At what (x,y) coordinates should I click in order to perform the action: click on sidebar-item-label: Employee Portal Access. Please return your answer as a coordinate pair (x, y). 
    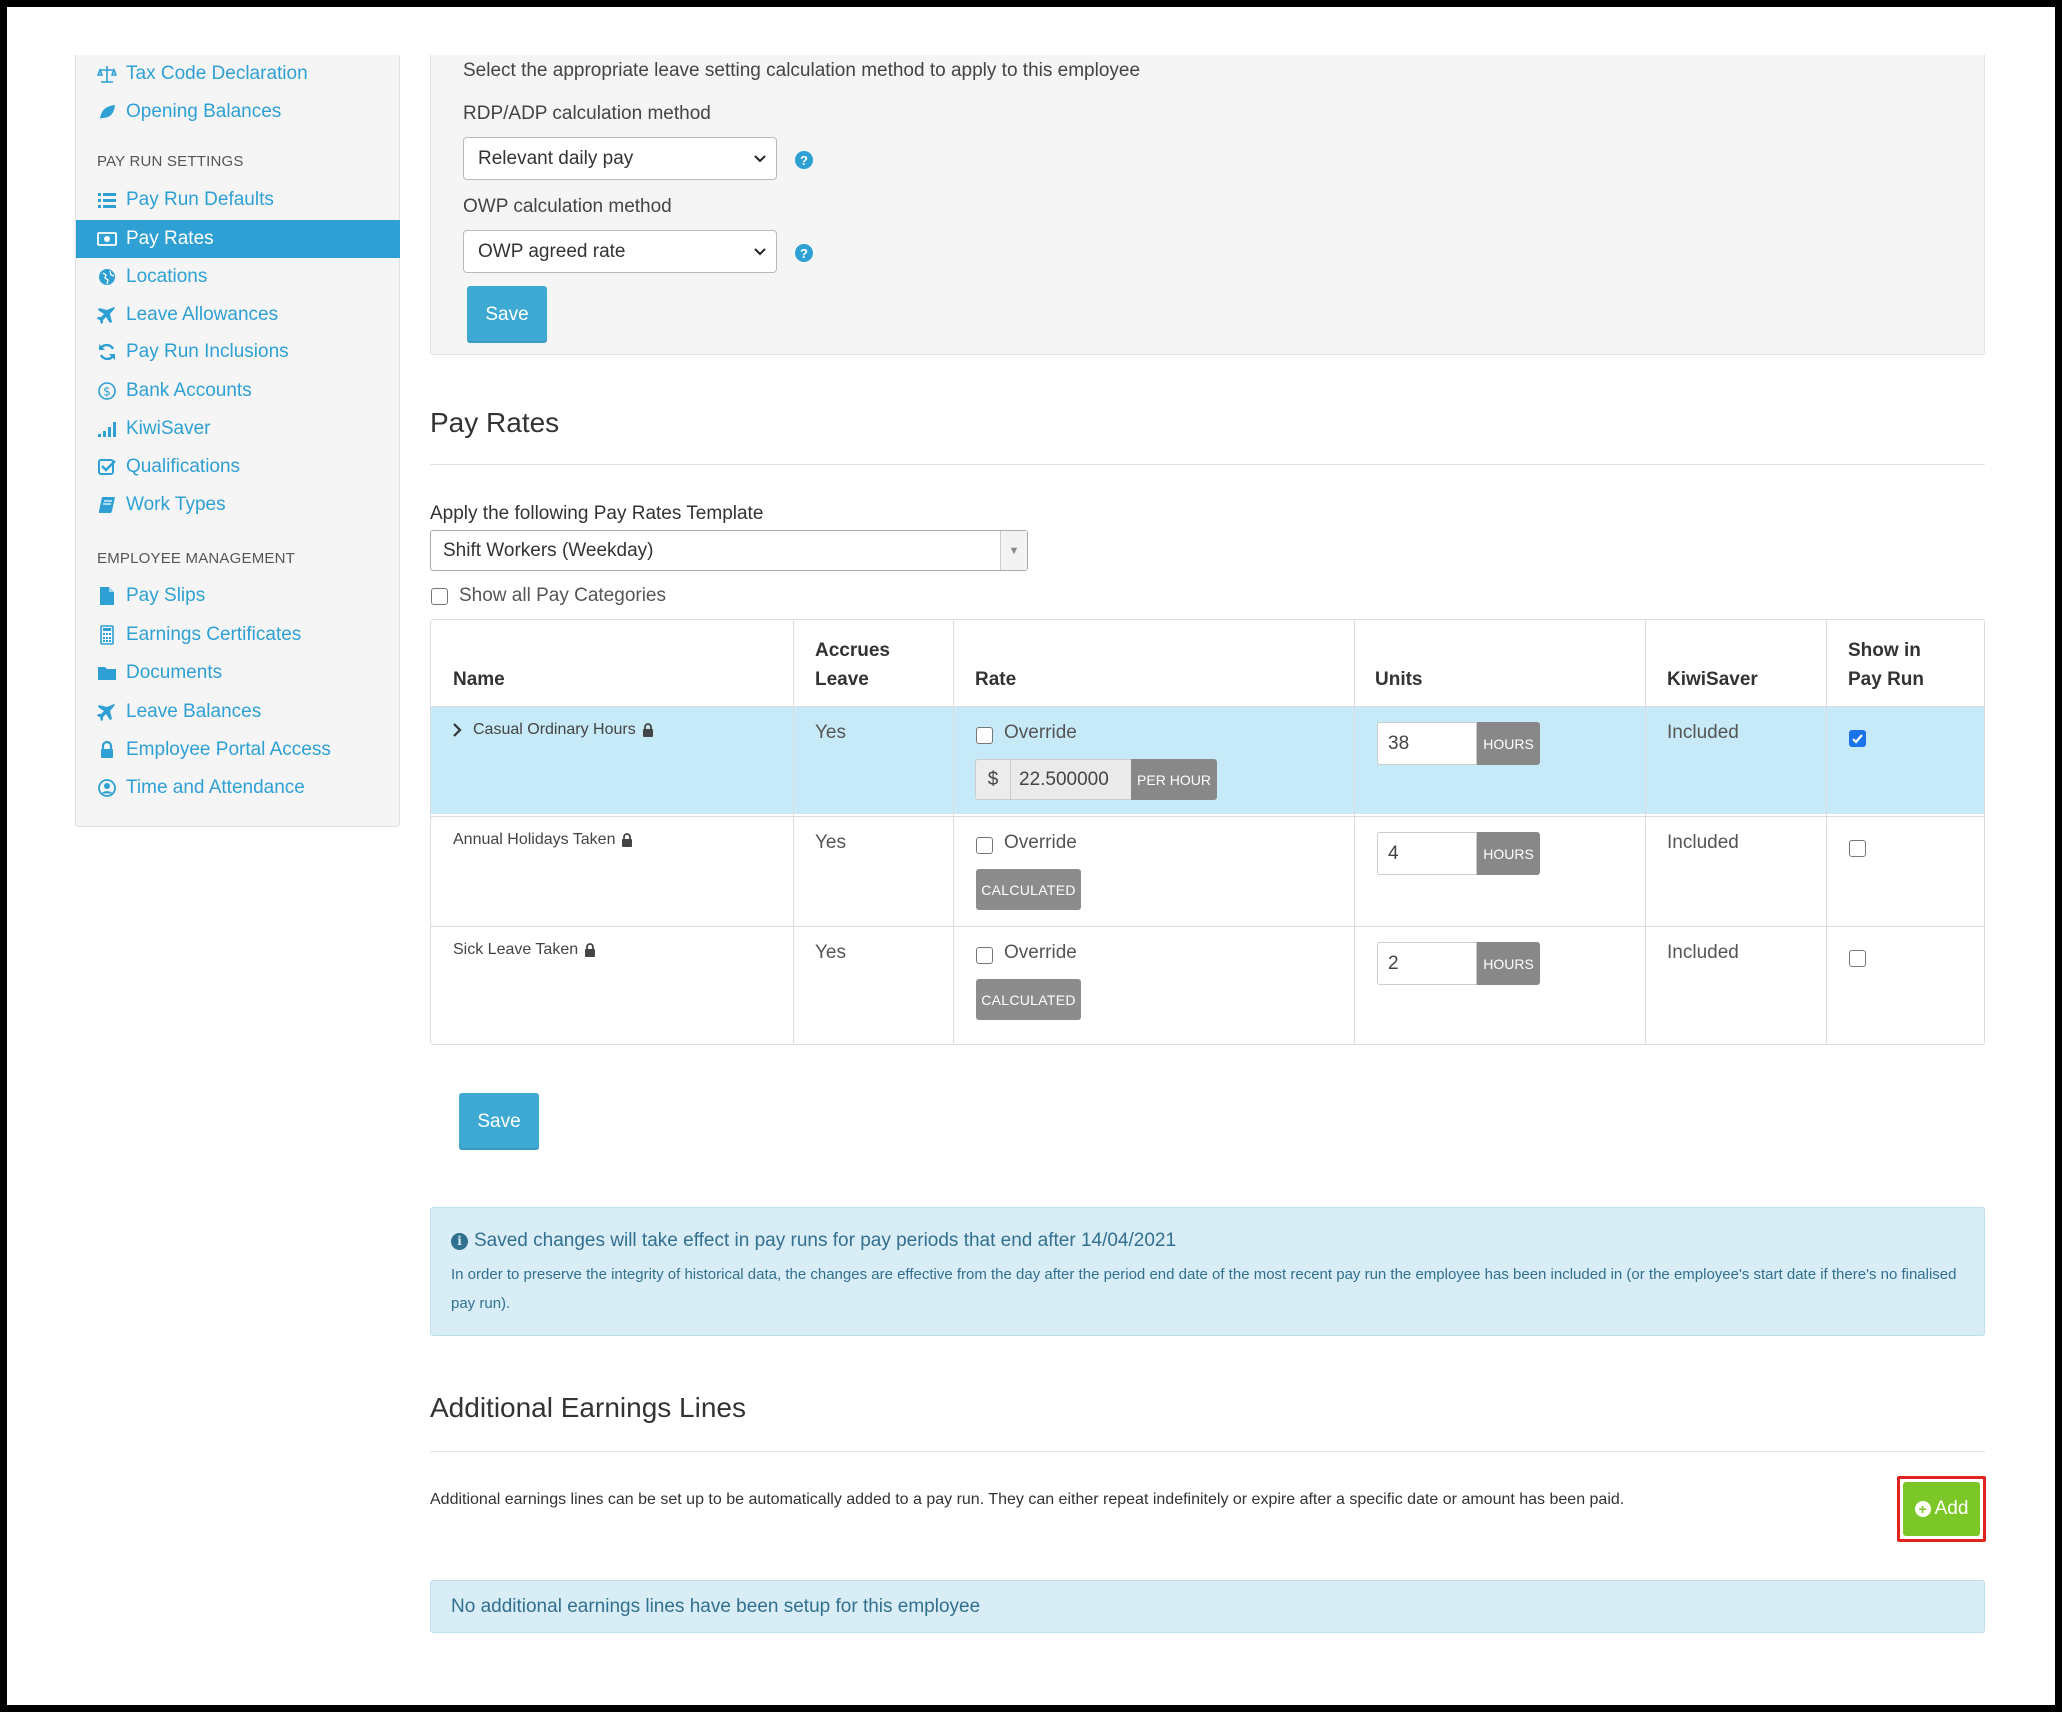
    Looking at the image, I should click on (228, 749).